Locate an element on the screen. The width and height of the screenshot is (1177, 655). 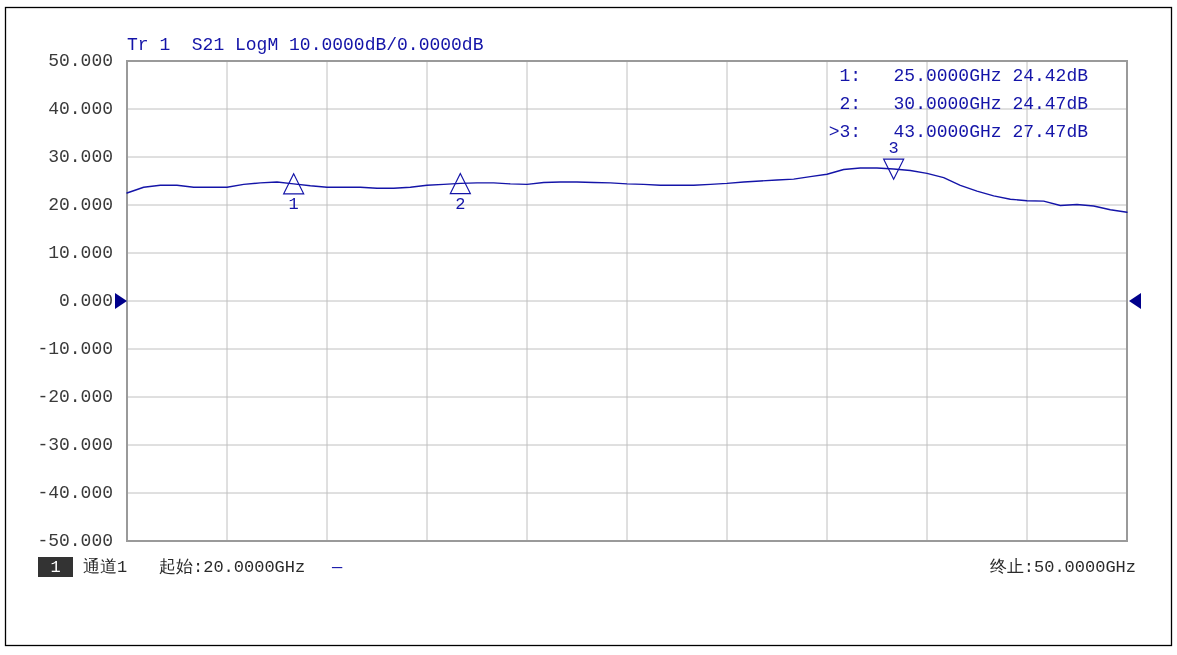
series-label: 1 is located at coordinates (293, 205).